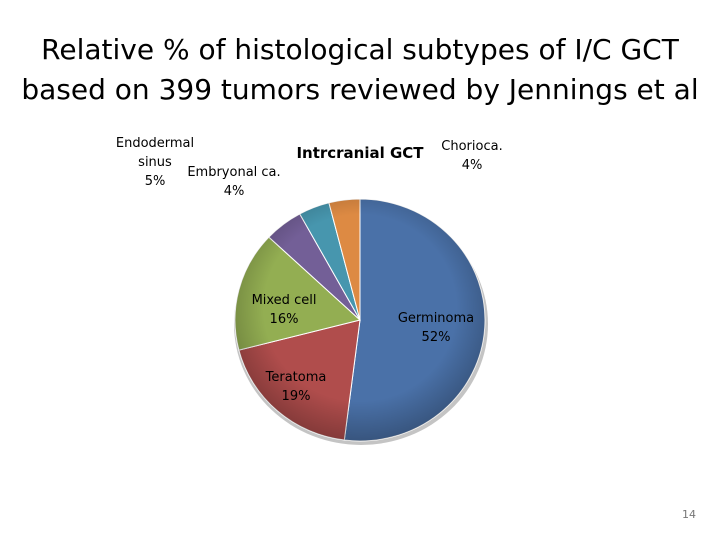 Image resolution: width=720 pixels, height=540 pixels. Describe the element at coordinates (471, 156) in the screenshot. I see `label-choriocarcinoma: Chorioca. 4%` at that location.